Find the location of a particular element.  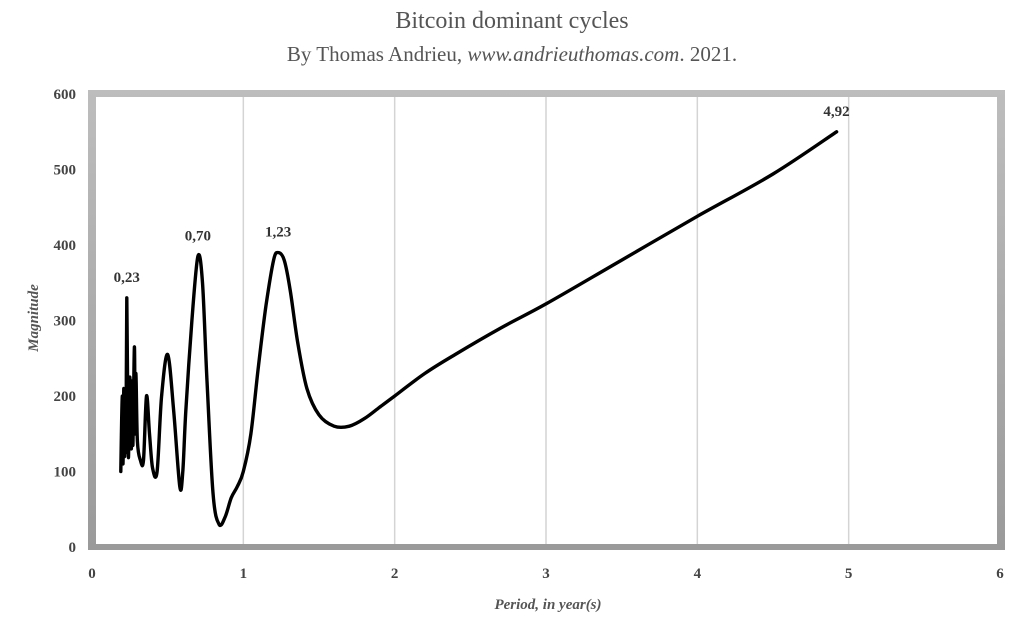

x-tick-label: 3 is located at coordinates (546, 574).